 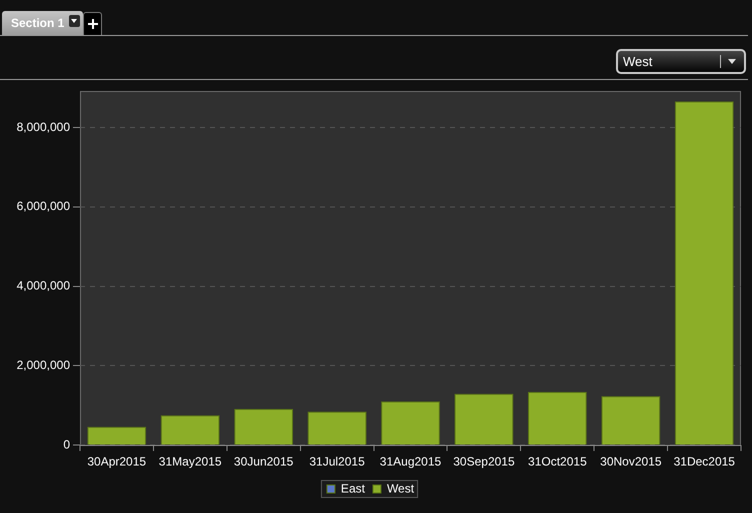 I want to click on y-tick-label: 4,000,000, so click(x=43, y=285).